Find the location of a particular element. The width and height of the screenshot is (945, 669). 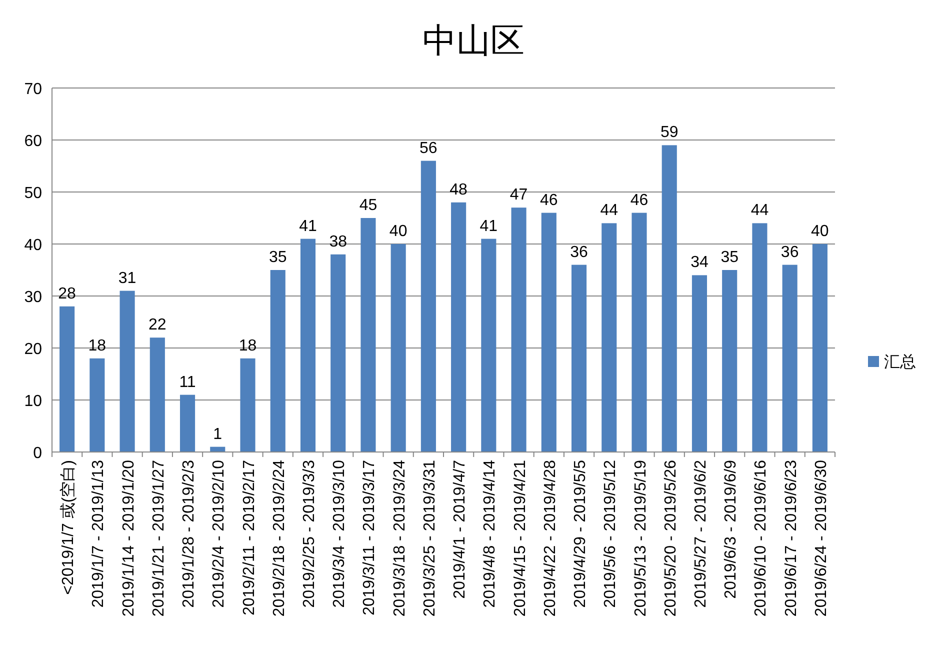

data-label: 48 is located at coordinates (459, 189).